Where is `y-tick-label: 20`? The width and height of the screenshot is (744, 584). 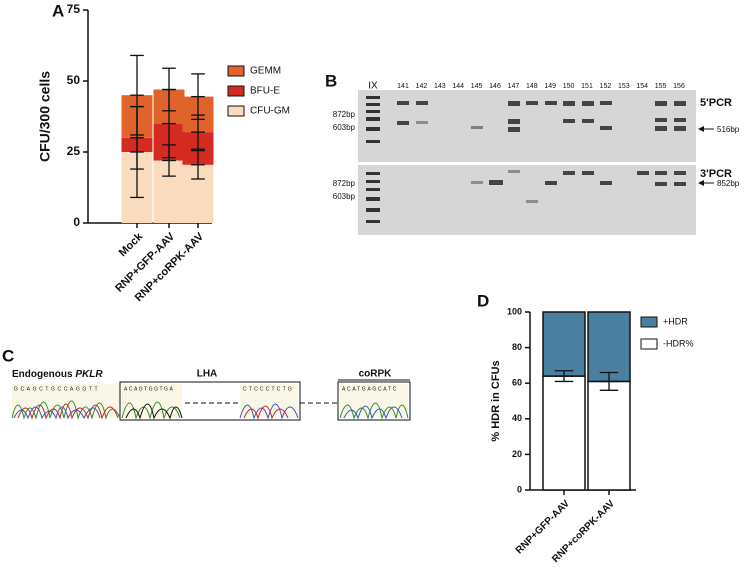
y-tick-label: 20 is located at coordinates (517, 454).